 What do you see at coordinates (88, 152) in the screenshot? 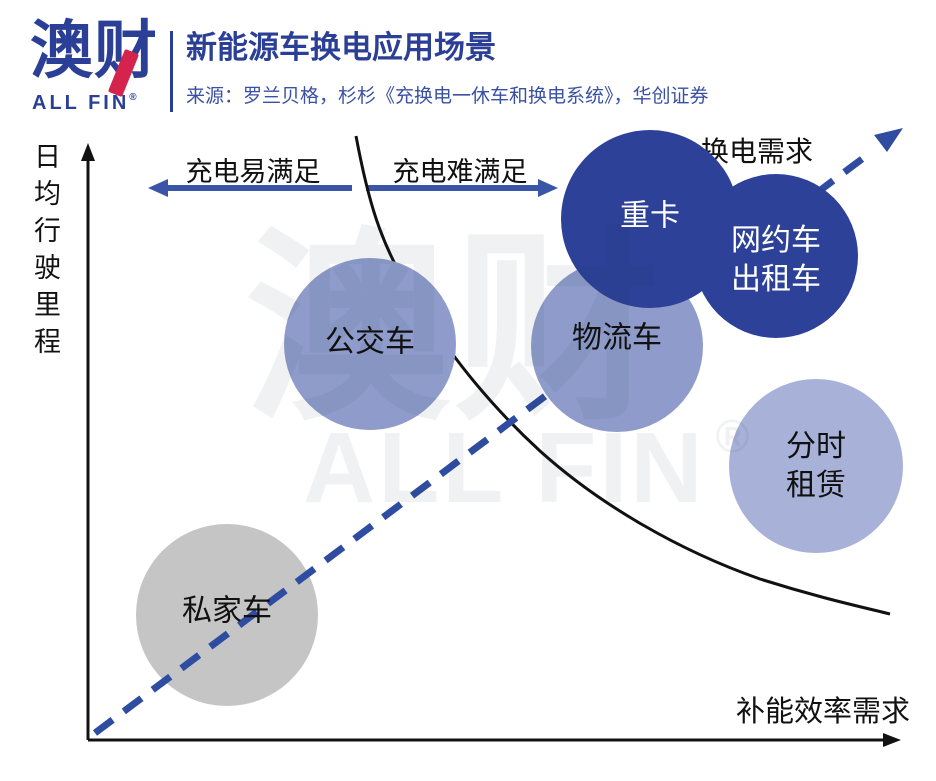
I see `y-axis-arrowhead-icon` at bounding box center [88, 152].